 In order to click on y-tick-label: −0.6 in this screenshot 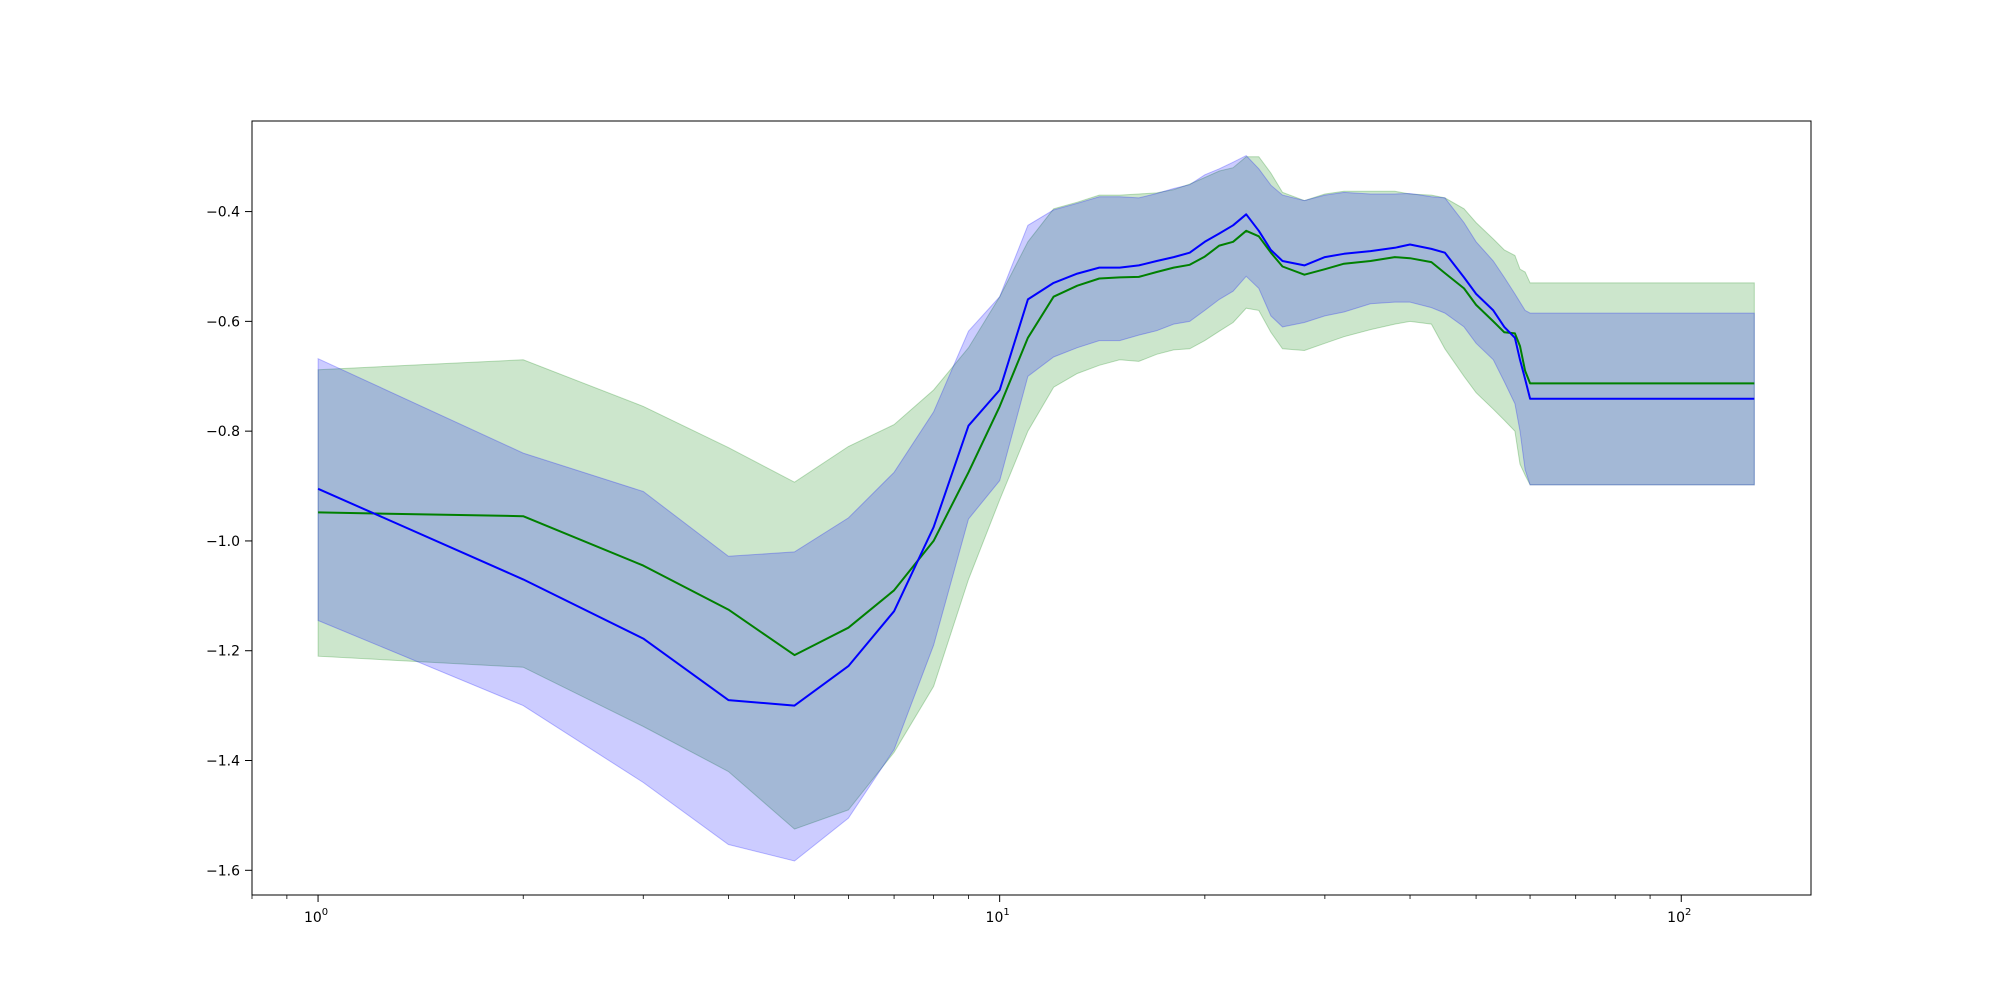, I will do `click(223, 322)`.